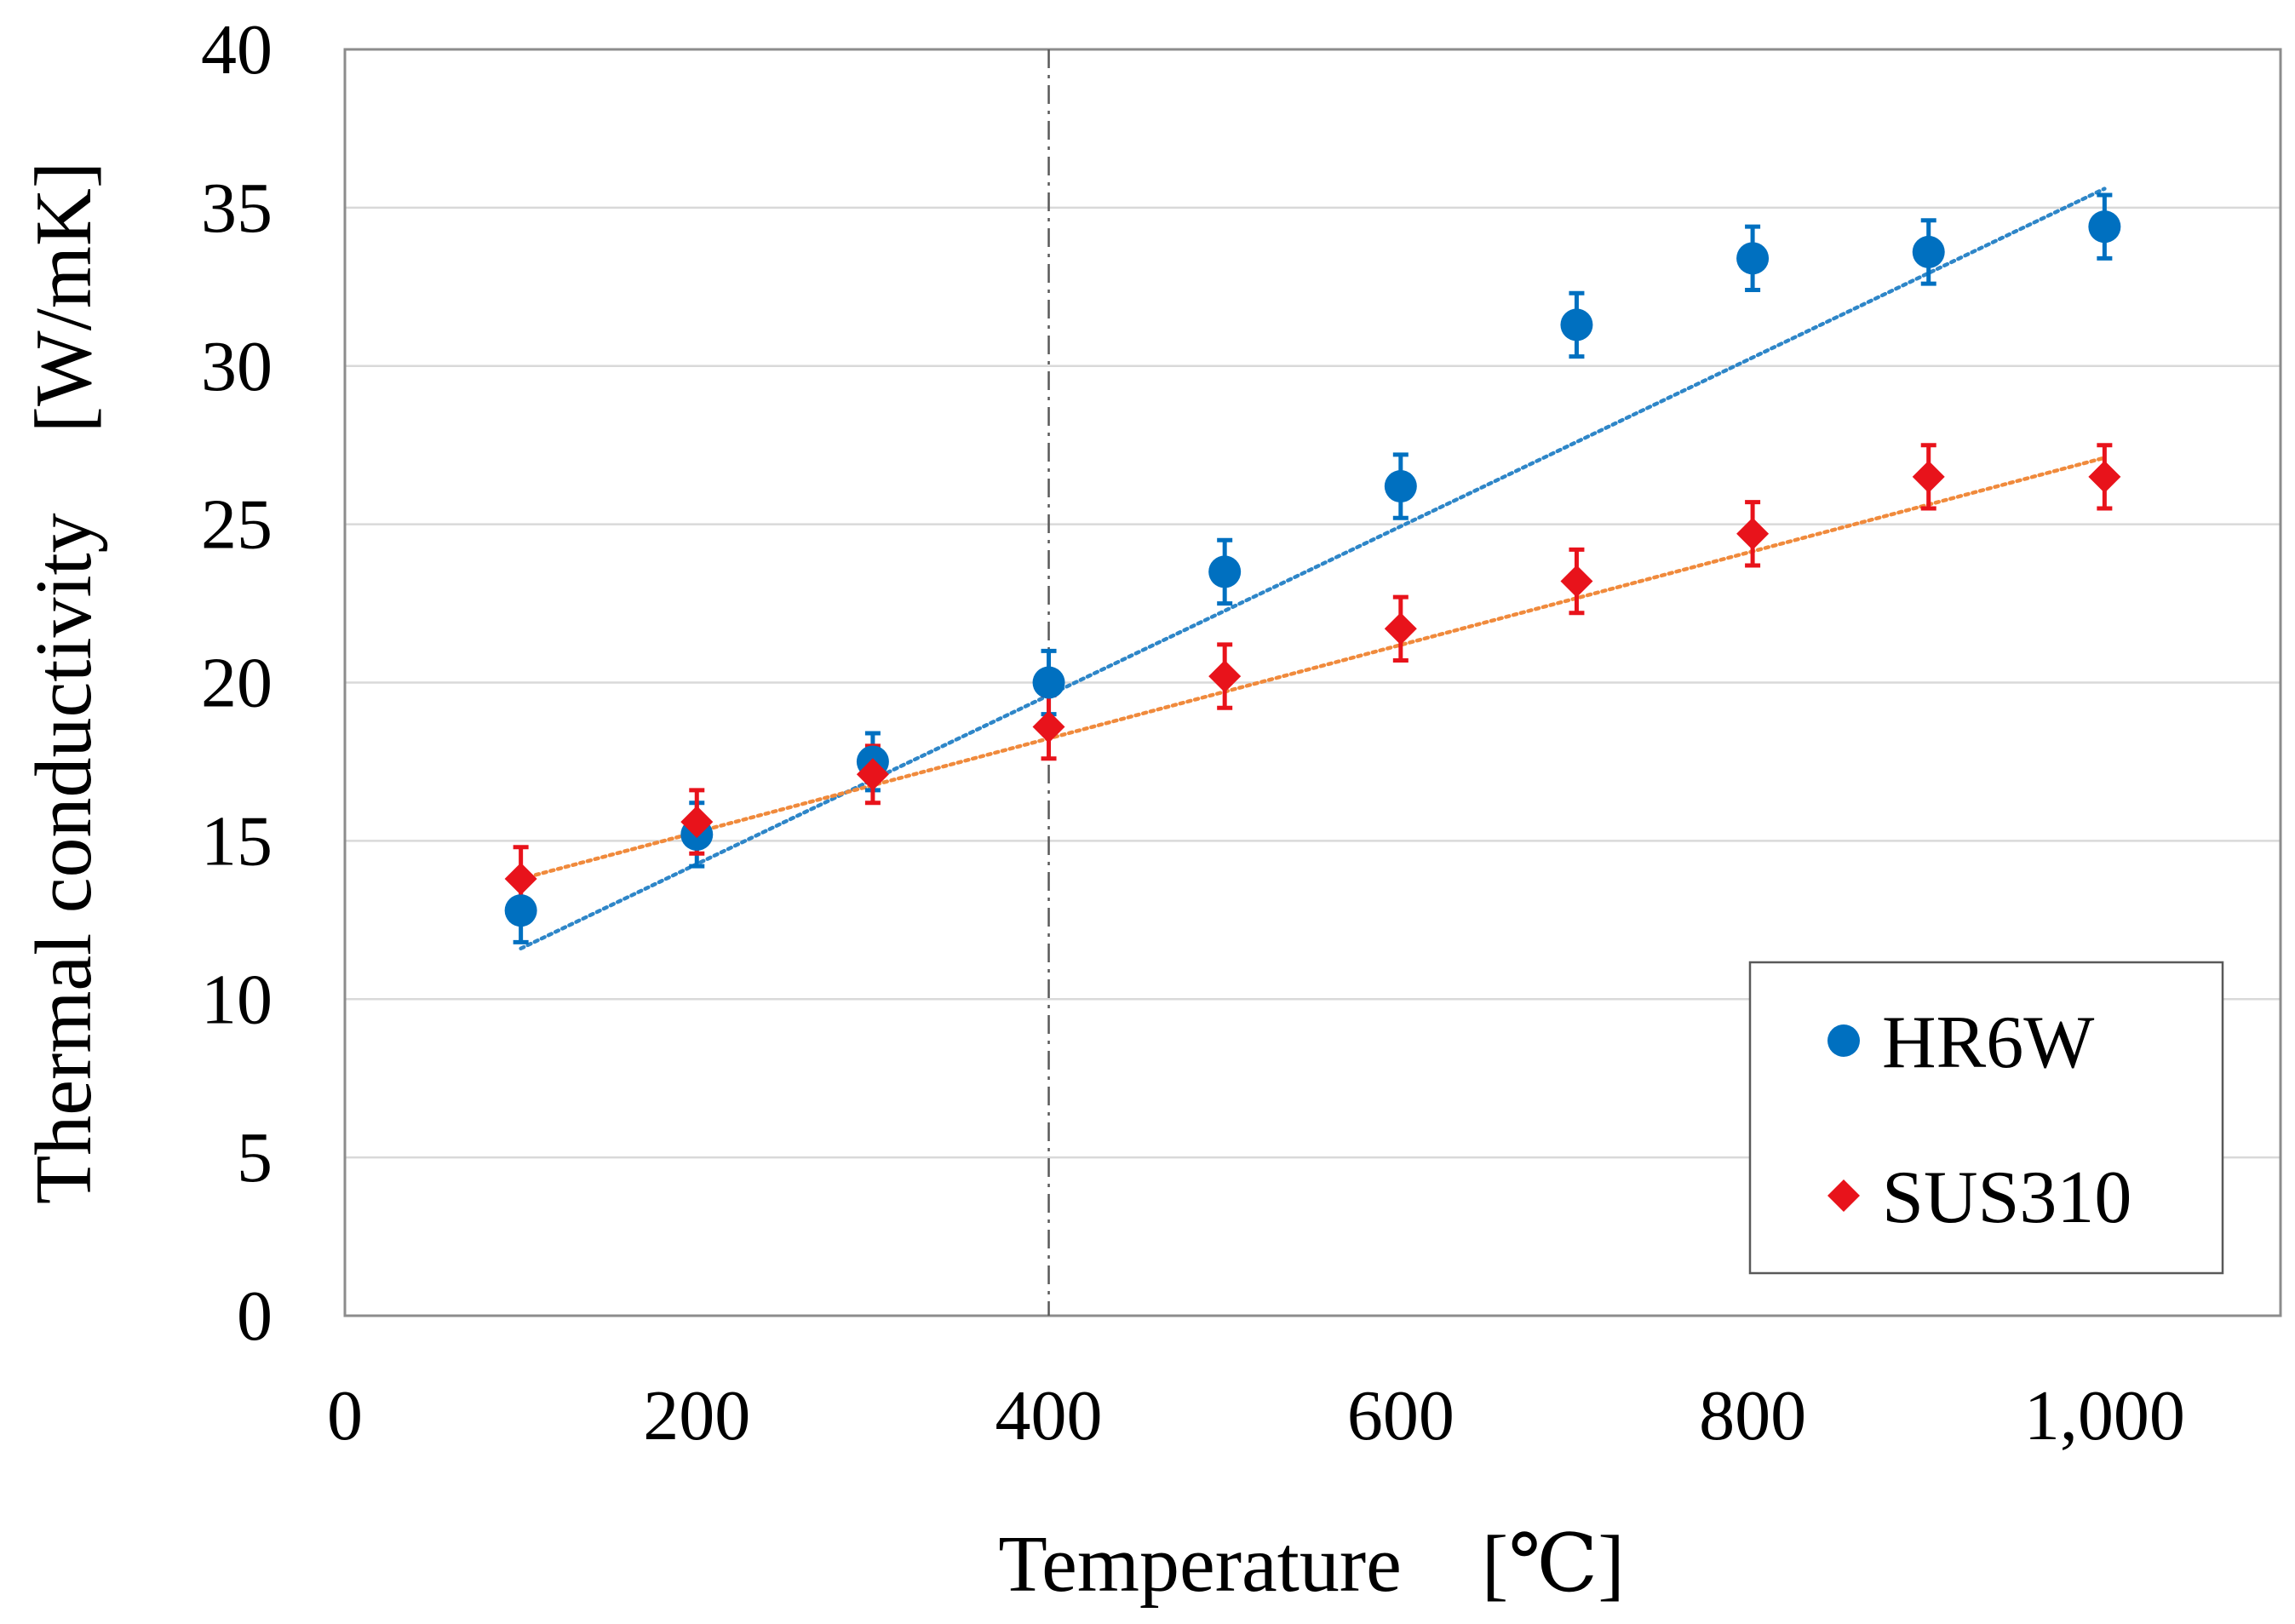 Image resolution: width=2295 pixels, height=1624 pixels. What do you see at coordinates (237, 208) in the screenshot?
I see `y-tick-label: 35` at bounding box center [237, 208].